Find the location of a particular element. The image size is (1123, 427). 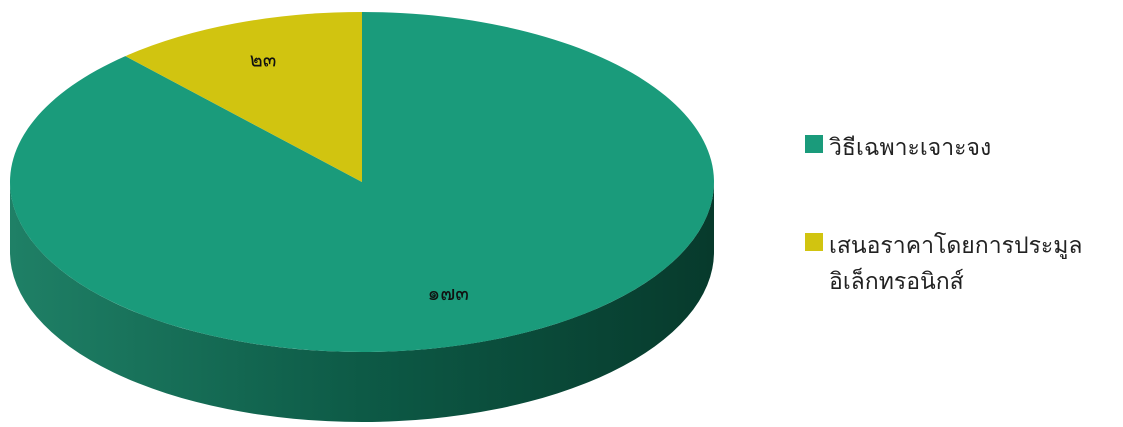

data-label-1: ๑๗๓ is located at coordinates (448, 293).